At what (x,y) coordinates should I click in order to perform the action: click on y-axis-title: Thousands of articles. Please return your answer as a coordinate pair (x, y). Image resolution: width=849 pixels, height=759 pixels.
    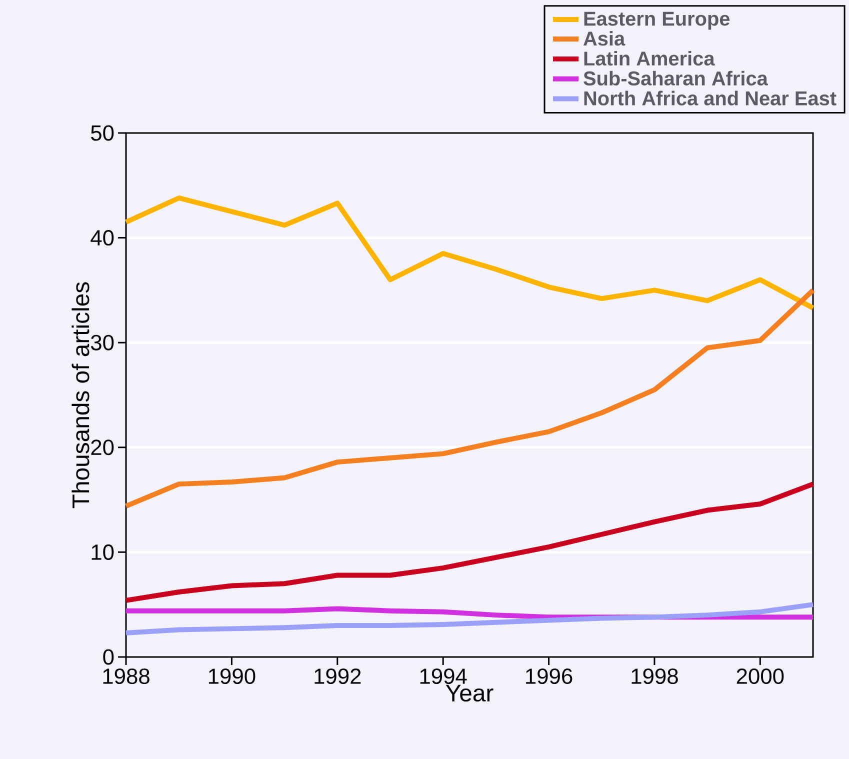
    Looking at the image, I should click on (81, 395).